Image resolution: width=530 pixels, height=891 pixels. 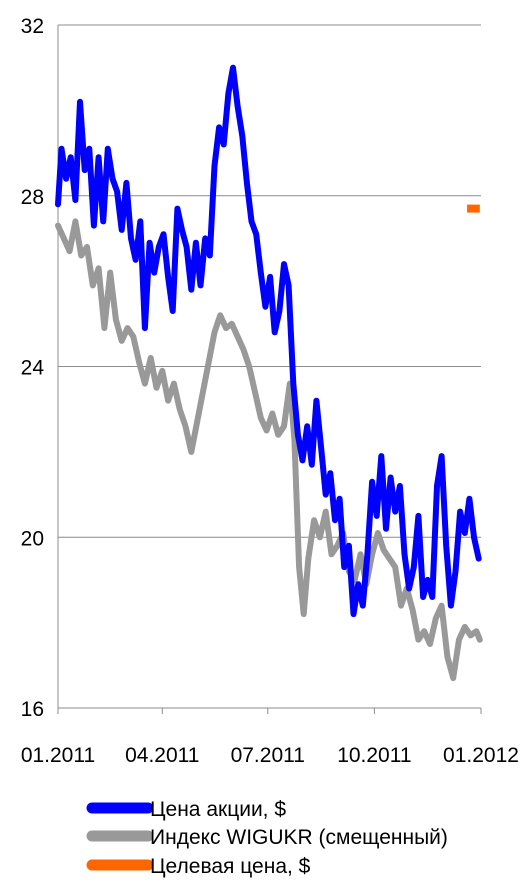 I want to click on y-tick-label: 28, so click(x=32, y=197).